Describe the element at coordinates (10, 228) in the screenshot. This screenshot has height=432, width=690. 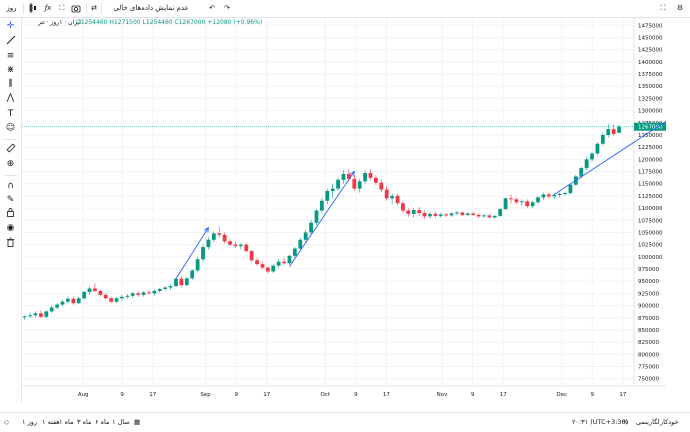
I see `eye-icon: ◉` at that location.